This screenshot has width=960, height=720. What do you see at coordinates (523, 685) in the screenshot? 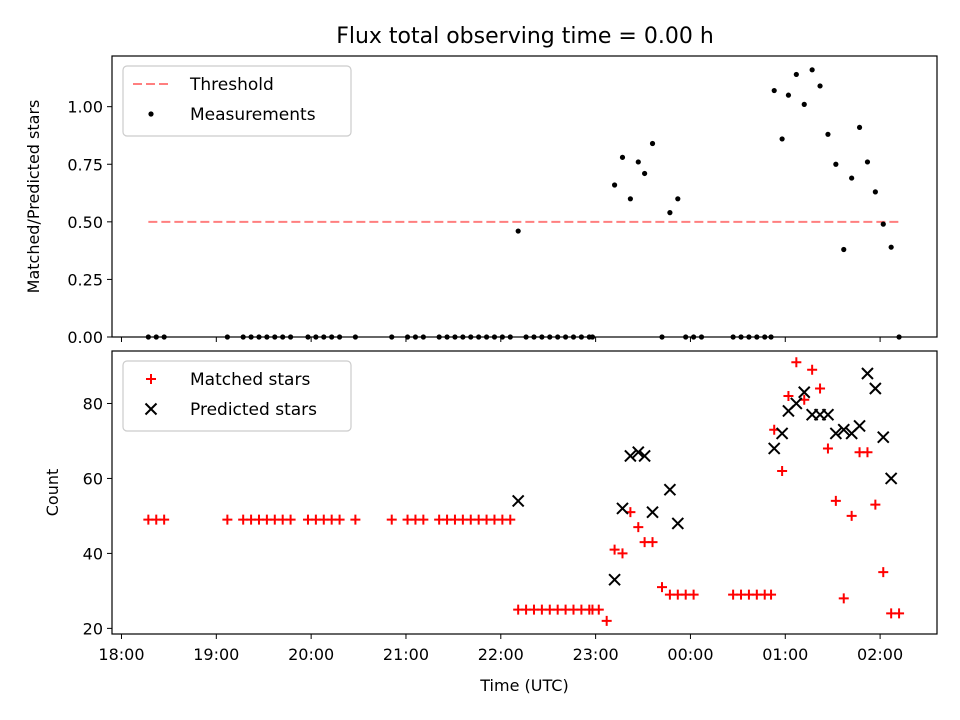
I see `x-axis-label: Time (UTC)` at bounding box center [523, 685].